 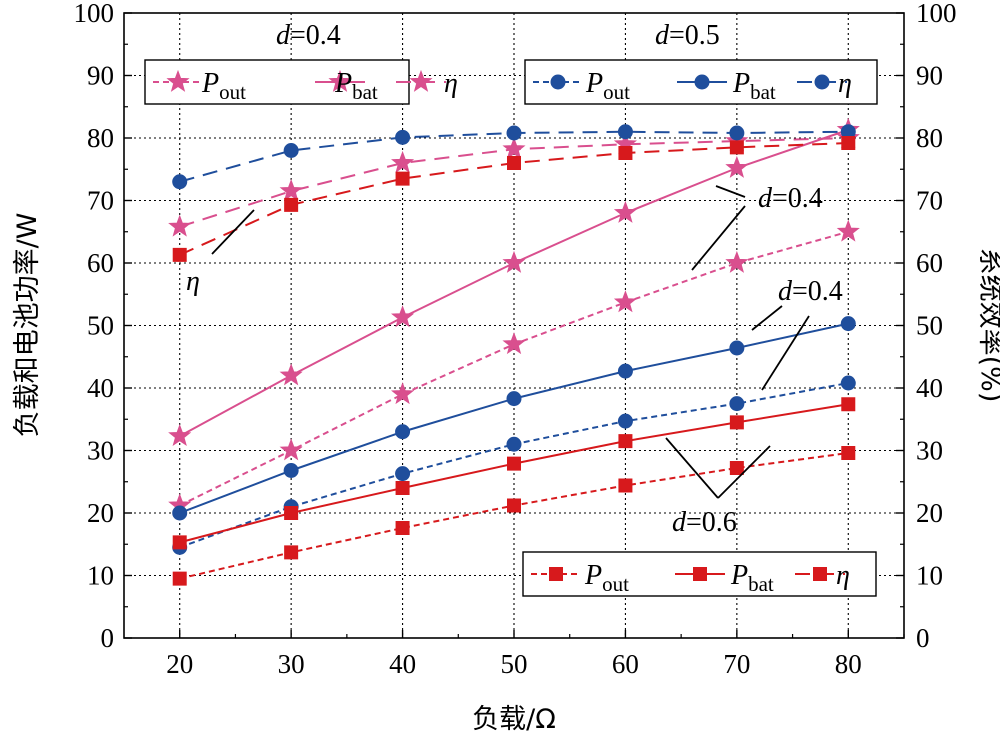 I want to click on legend-d06: Pout Pbat η, so click(x=699, y=574).